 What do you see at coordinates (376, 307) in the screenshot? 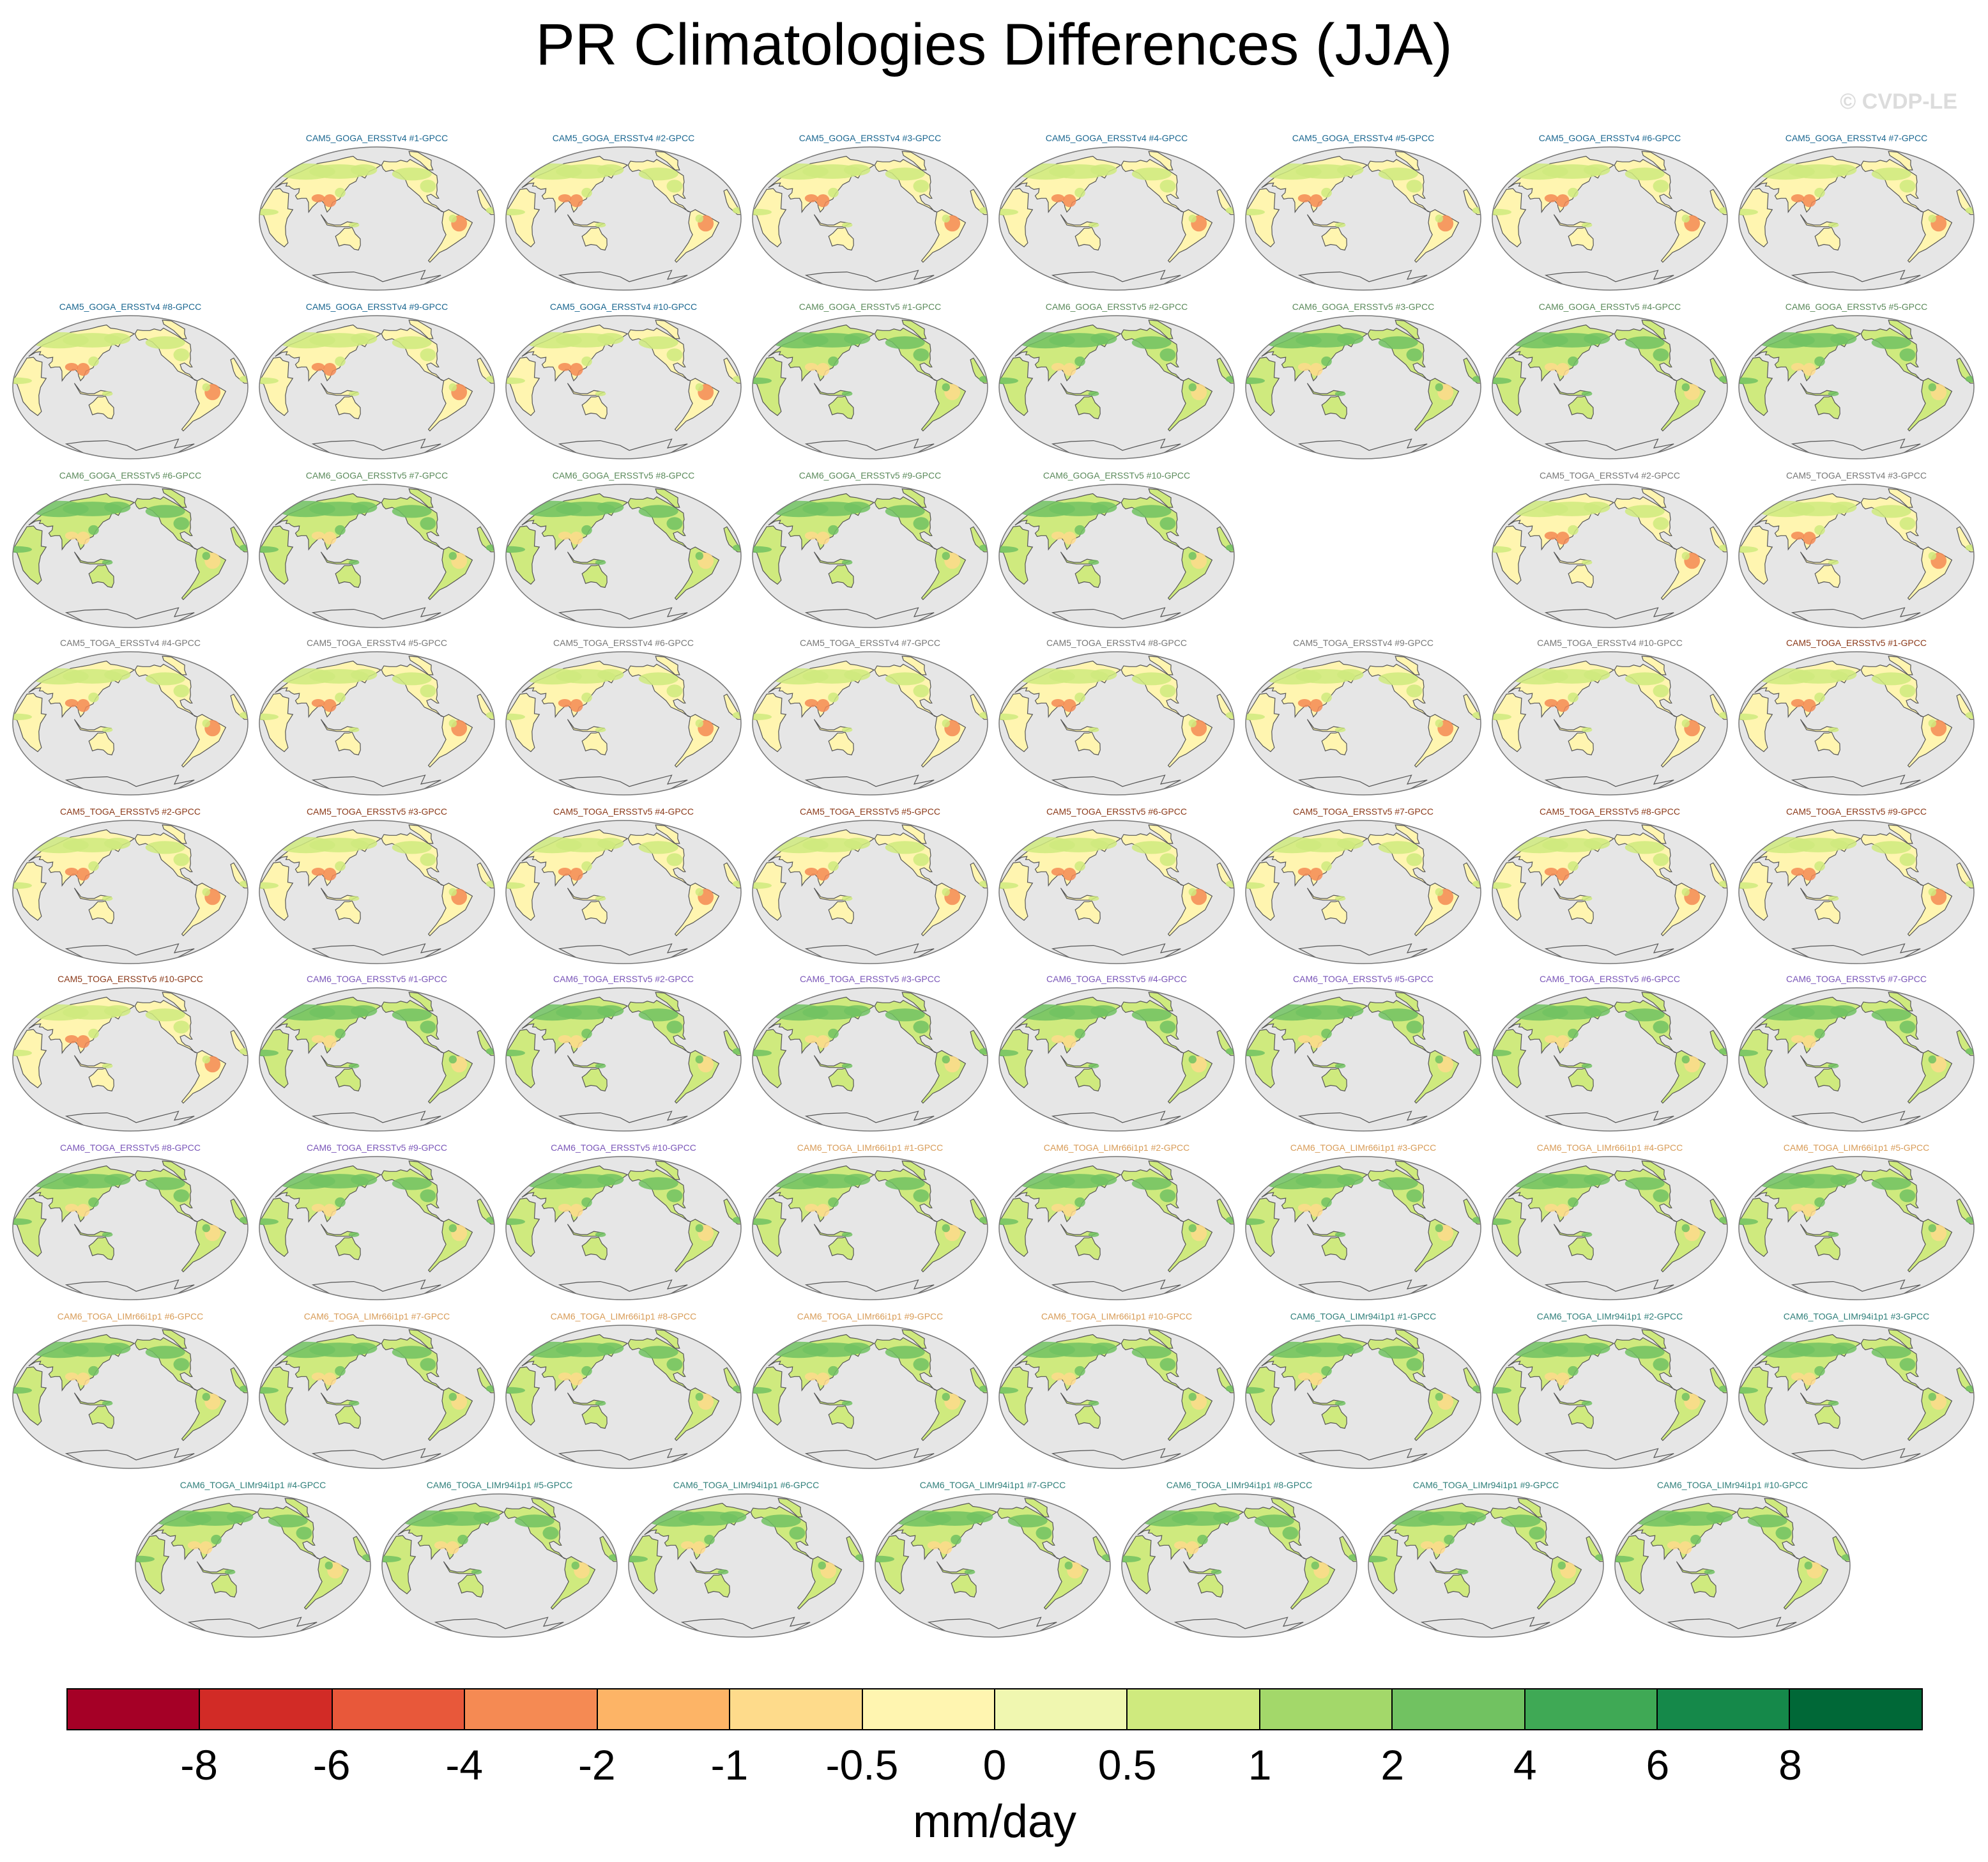
I see `panel-label: CAM5_GOGA_ERSSTv4 #9-GPCC` at bounding box center [376, 307].